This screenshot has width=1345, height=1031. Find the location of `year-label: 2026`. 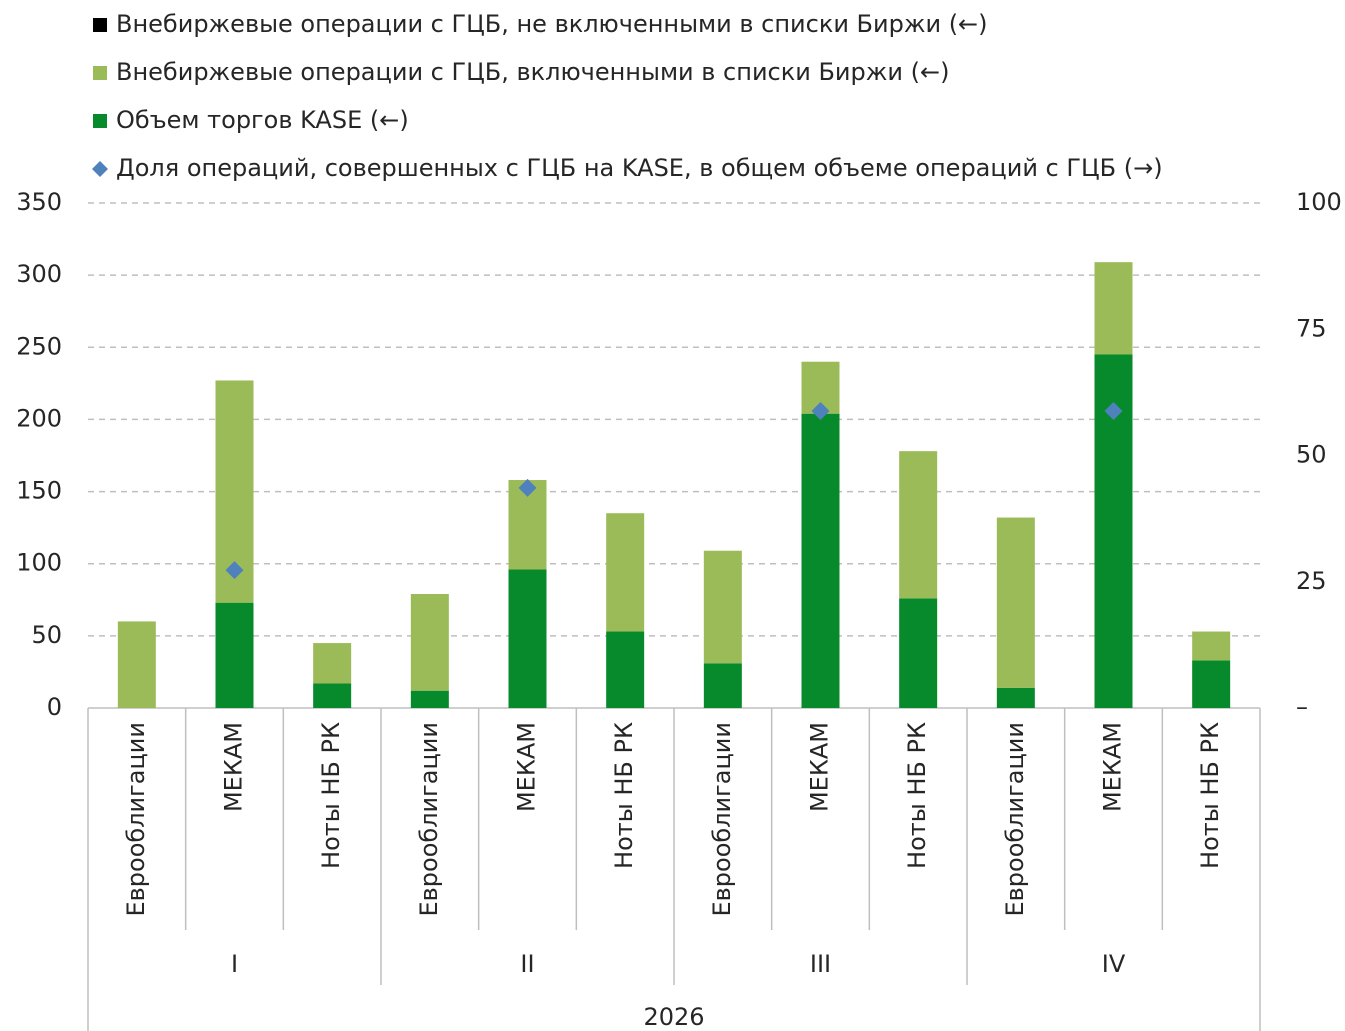

year-label: 2026 is located at coordinates (673, 1017).